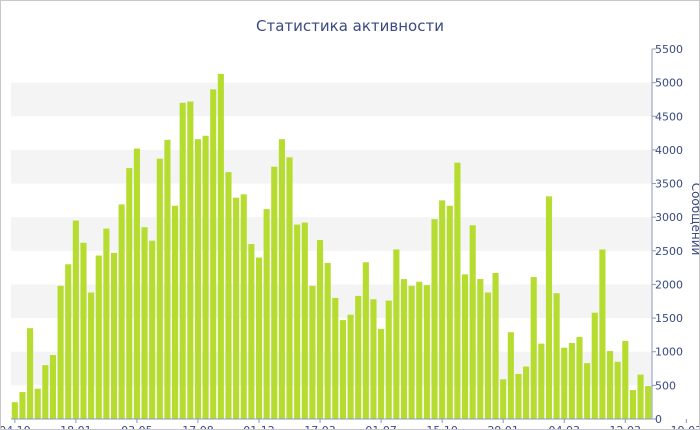 The height and width of the screenshot is (430, 700). I want to click on x-tick-label: 01.12, so click(259, 426).